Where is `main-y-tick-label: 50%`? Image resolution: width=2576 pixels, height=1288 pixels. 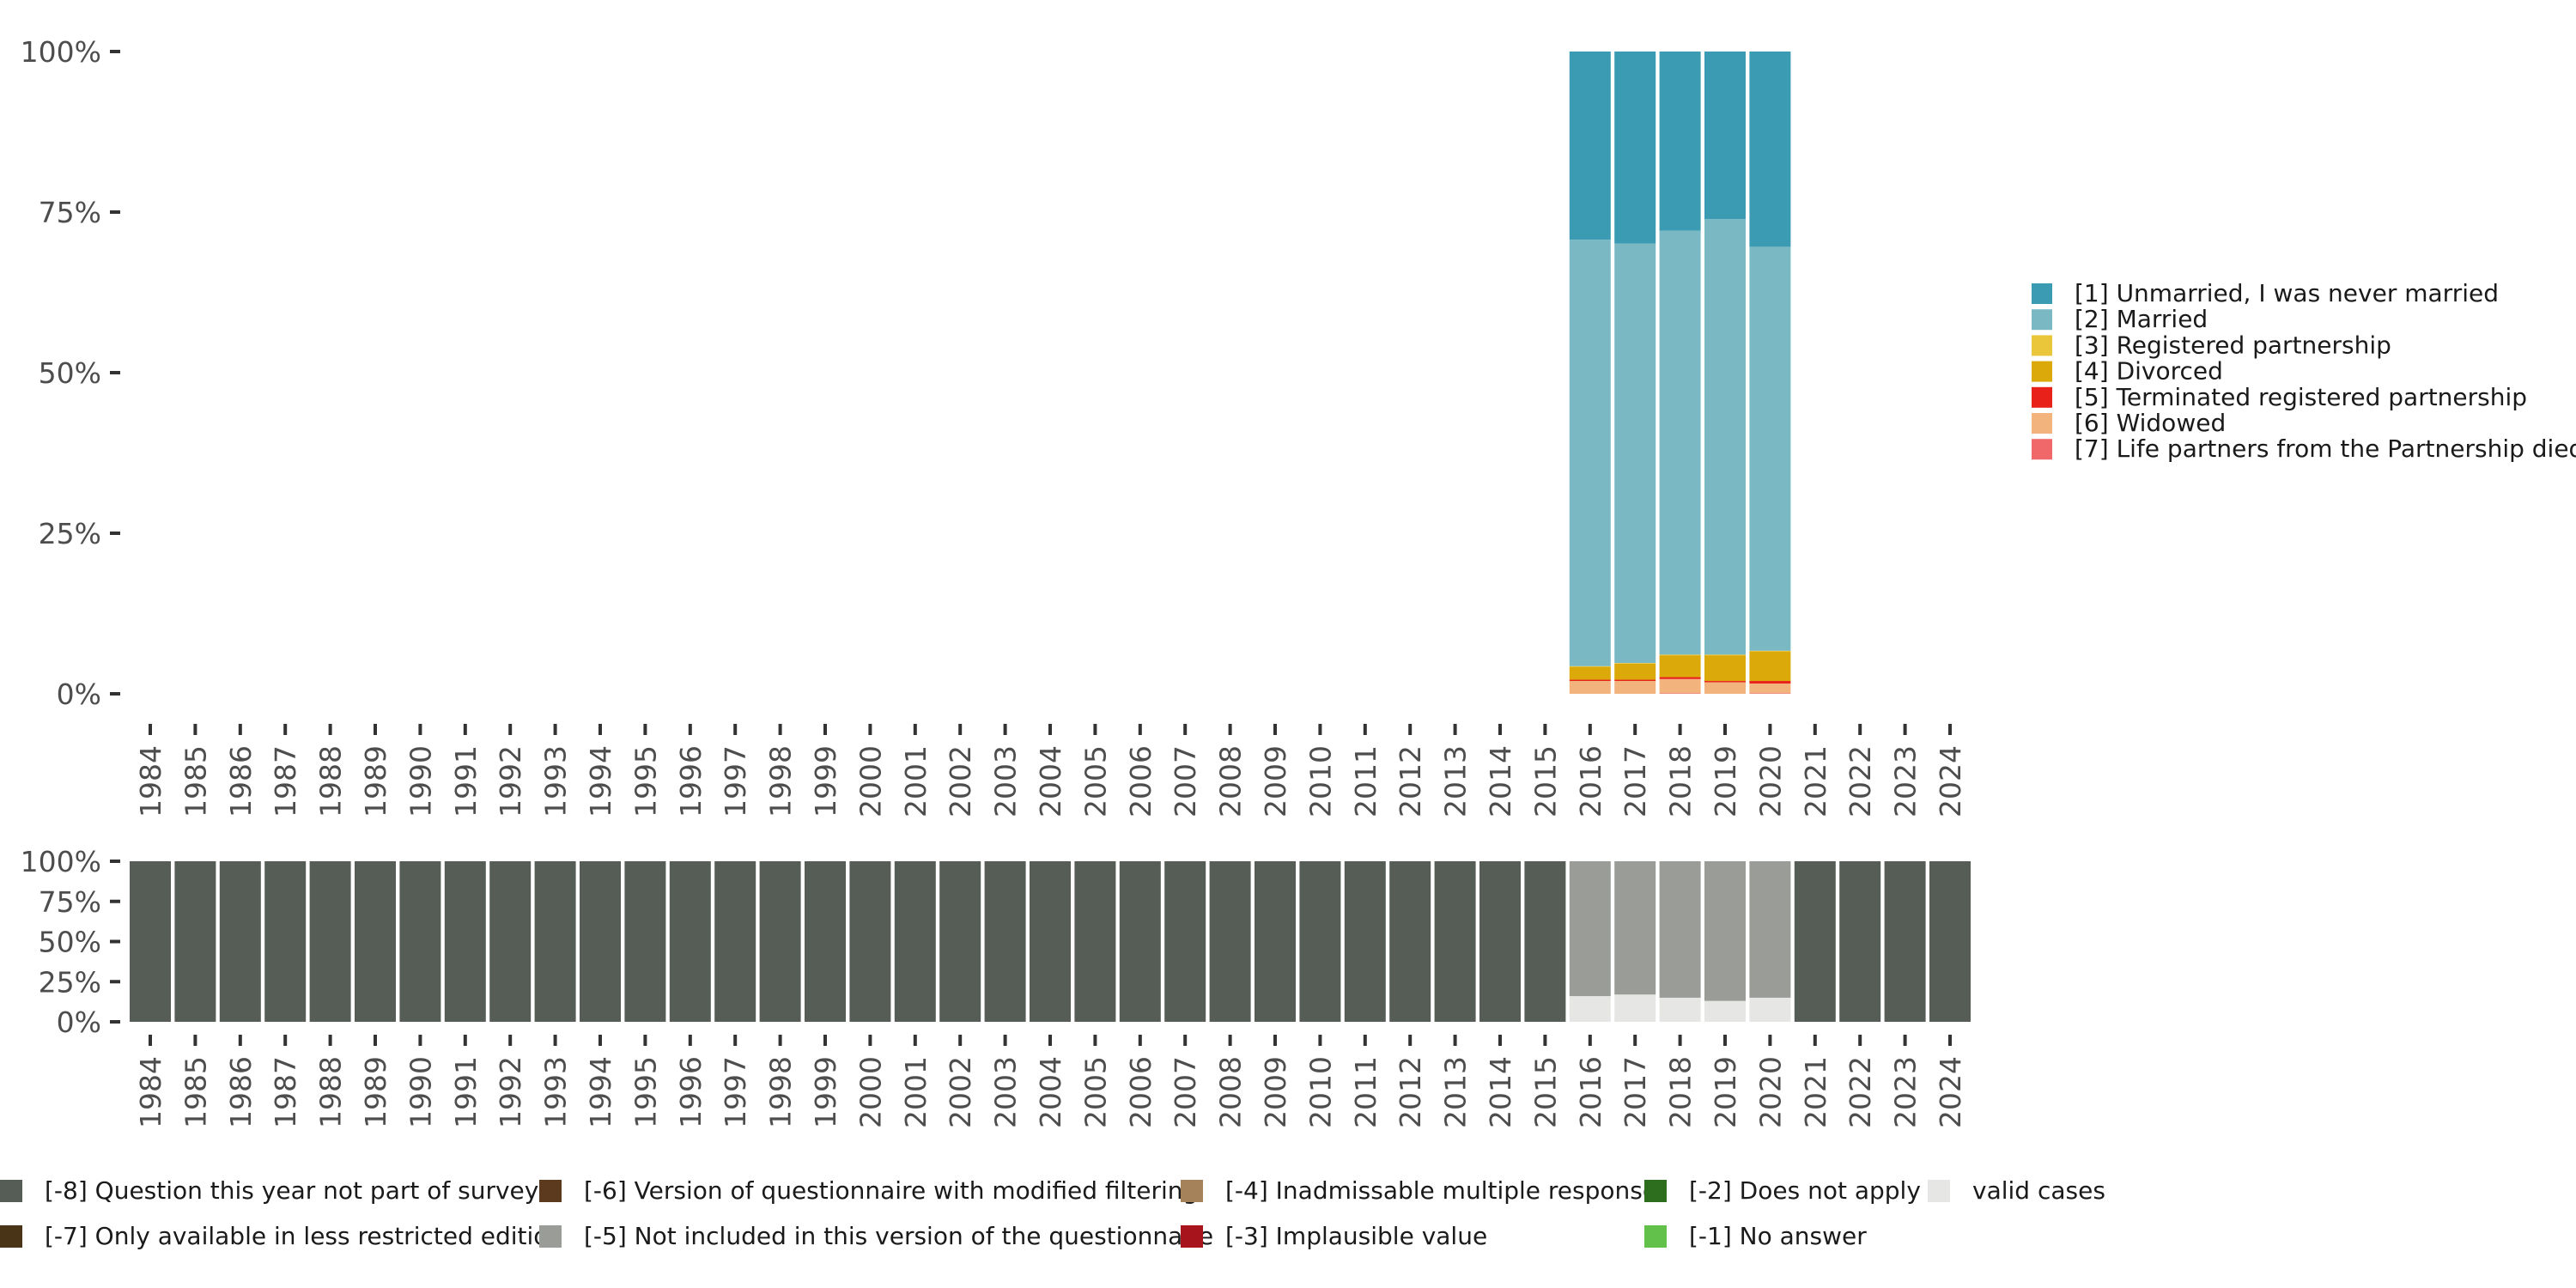 main-y-tick-label: 50% is located at coordinates (70, 373).